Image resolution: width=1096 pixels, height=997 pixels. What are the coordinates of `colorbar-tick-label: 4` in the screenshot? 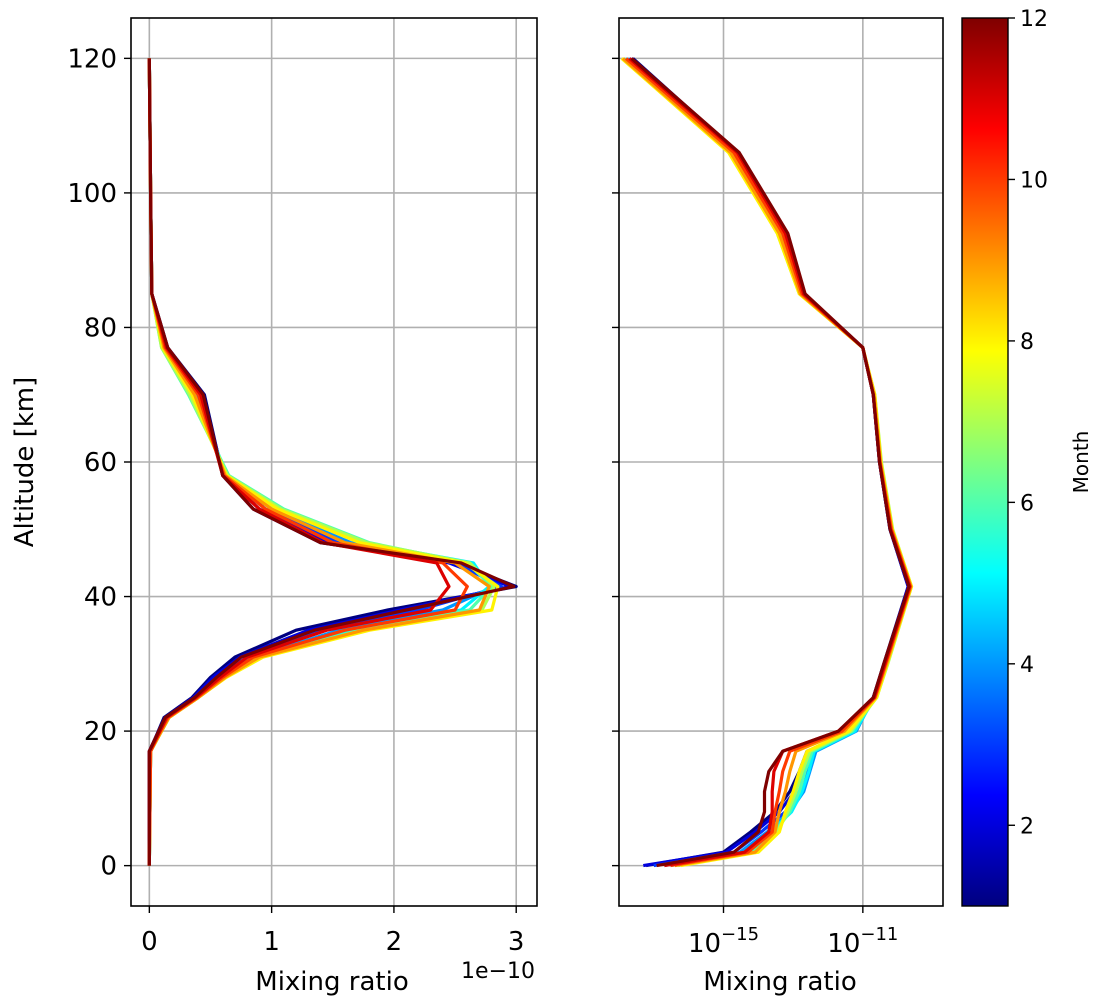 It's located at (1027, 665).